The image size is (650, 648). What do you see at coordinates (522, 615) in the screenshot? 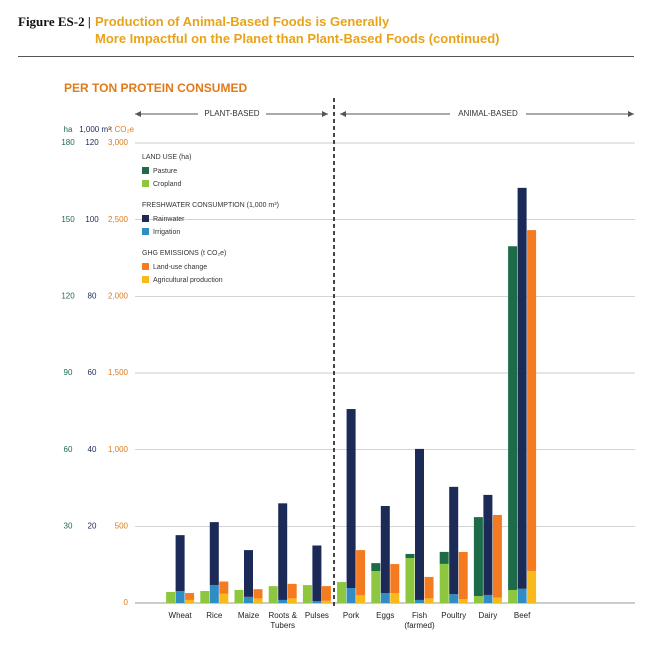
I see `x-tick-label: Beef` at bounding box center [522, 615].